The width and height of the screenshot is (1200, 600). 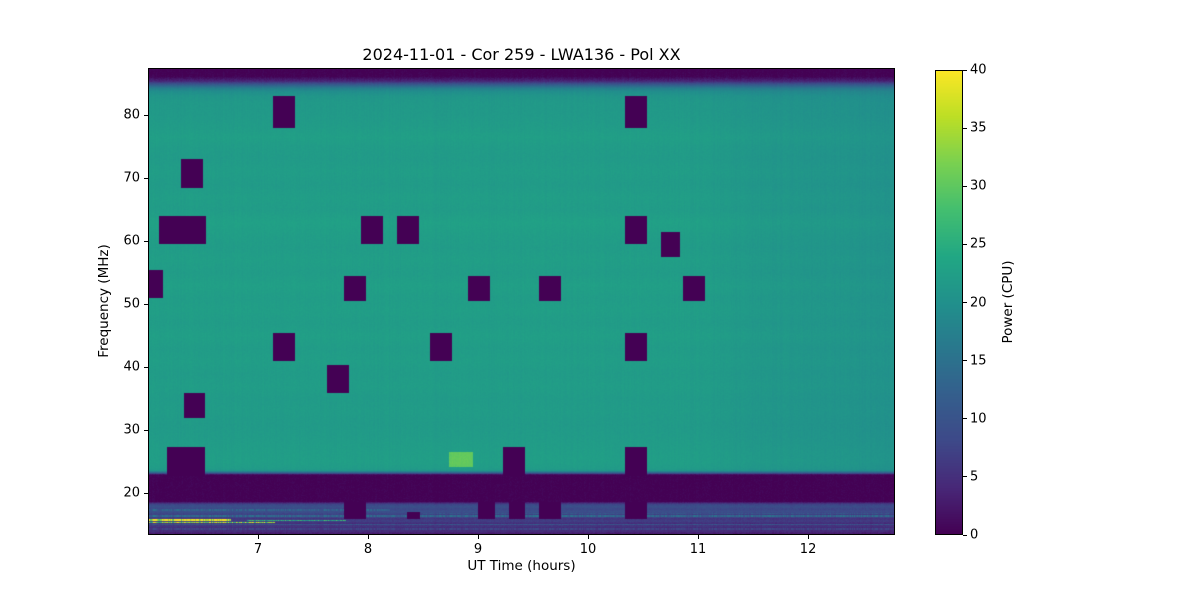 What do you see at coordinates (104, 301) in the screenshot?
I see `y-axis-label: Frequency (MHz)` at bounding box center [104, 301].